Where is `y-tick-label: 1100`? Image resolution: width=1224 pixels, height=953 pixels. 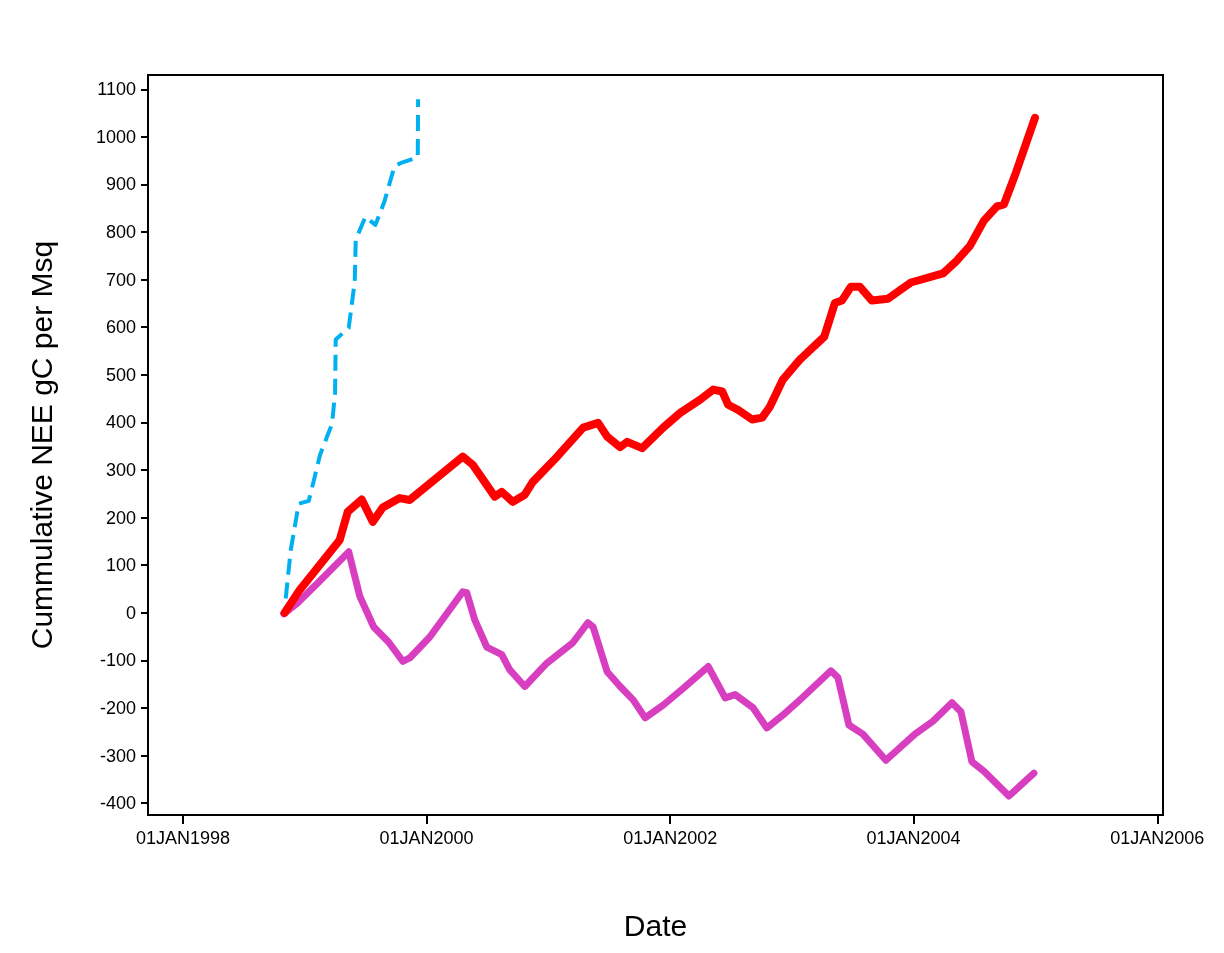
y-tick-label: 1100 is located at coordinates (116, 89).